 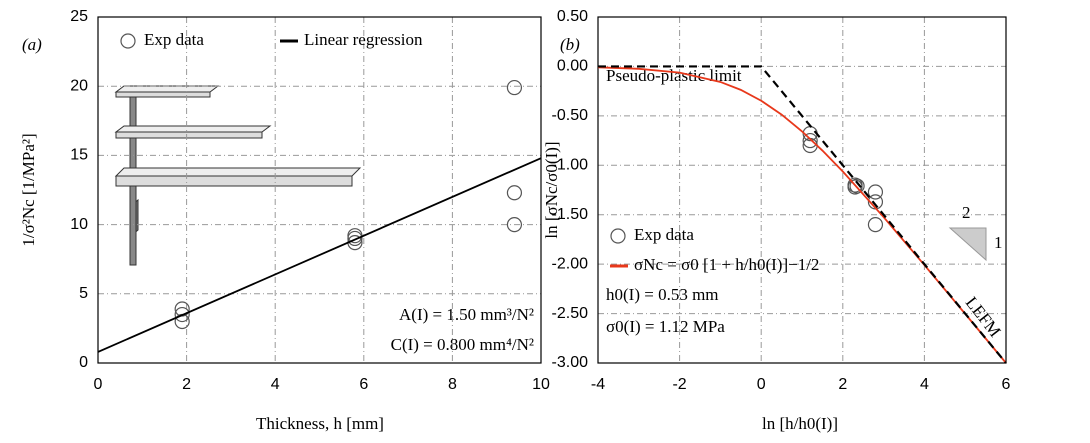 I want to click on y-tick-label: -2.50, so click(x=570, y=313).